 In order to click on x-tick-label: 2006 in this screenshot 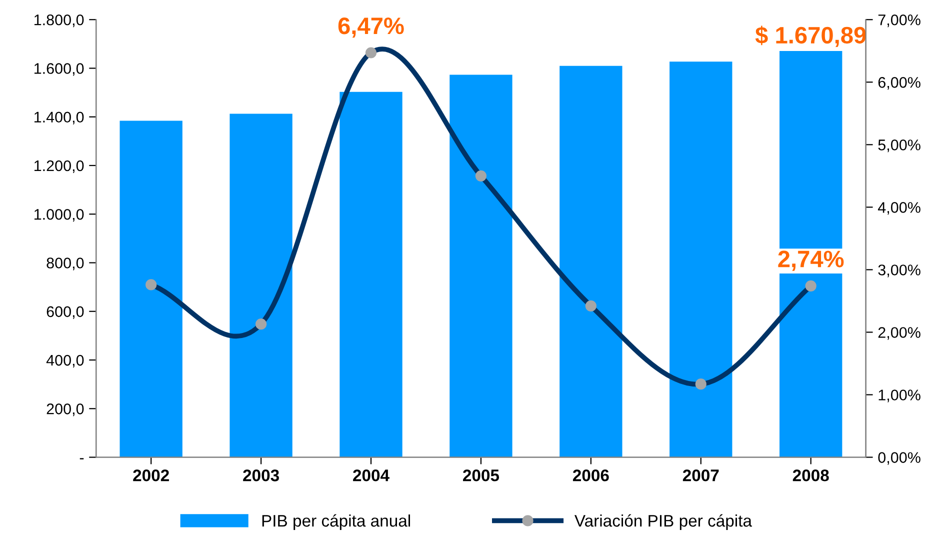, I will do `click(590, 476)`.